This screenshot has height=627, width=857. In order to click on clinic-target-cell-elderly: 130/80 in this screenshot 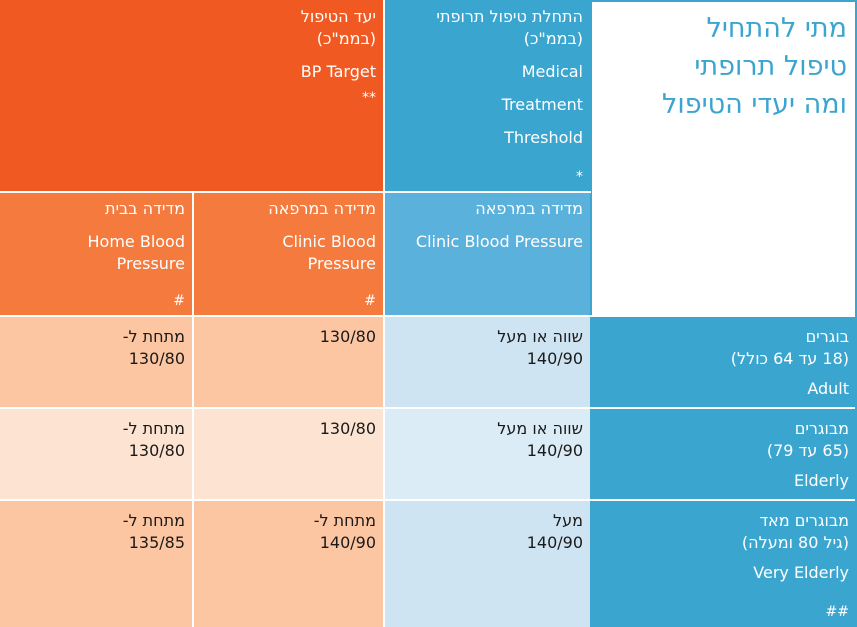, I will do `click(288, 454)`.